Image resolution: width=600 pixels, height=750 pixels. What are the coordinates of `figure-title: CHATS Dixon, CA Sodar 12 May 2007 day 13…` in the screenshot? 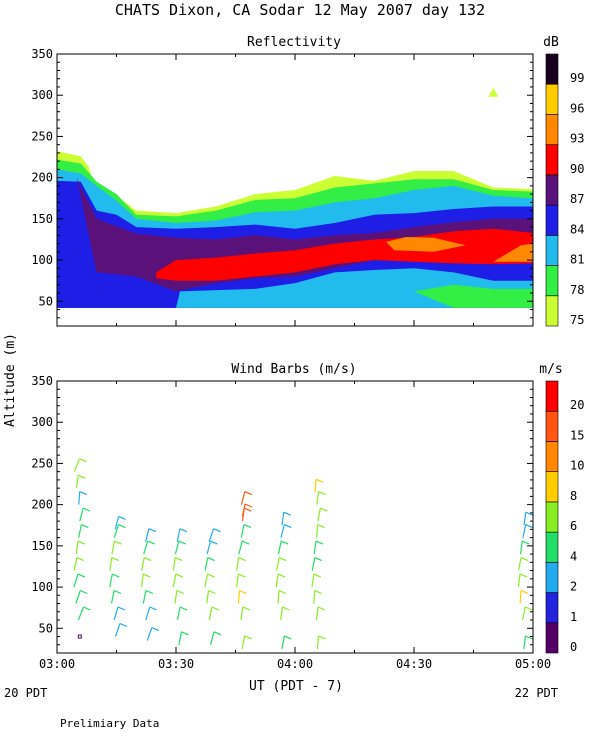 It's located at (300, 10).